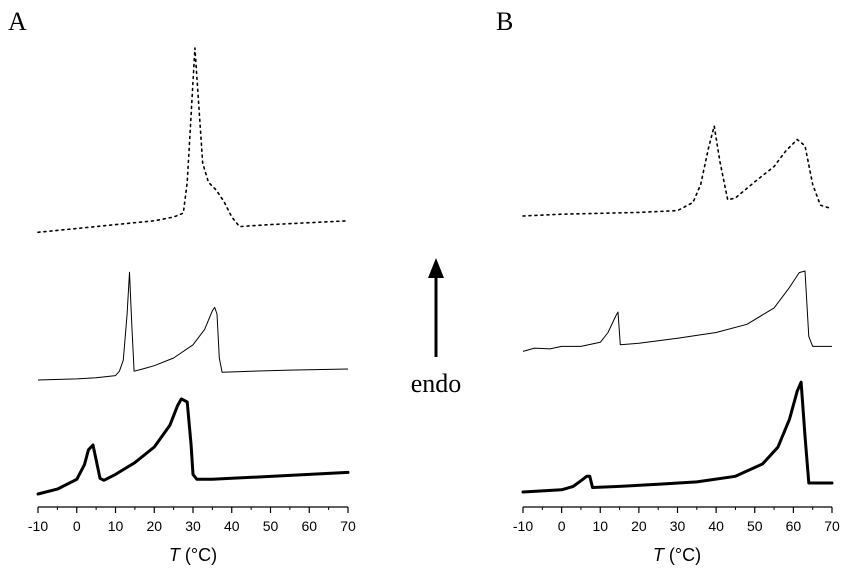  Describe the element at coordinates (309, 526) in the screenshot. I see `panel-a-x-tick-label: 60` at that location.